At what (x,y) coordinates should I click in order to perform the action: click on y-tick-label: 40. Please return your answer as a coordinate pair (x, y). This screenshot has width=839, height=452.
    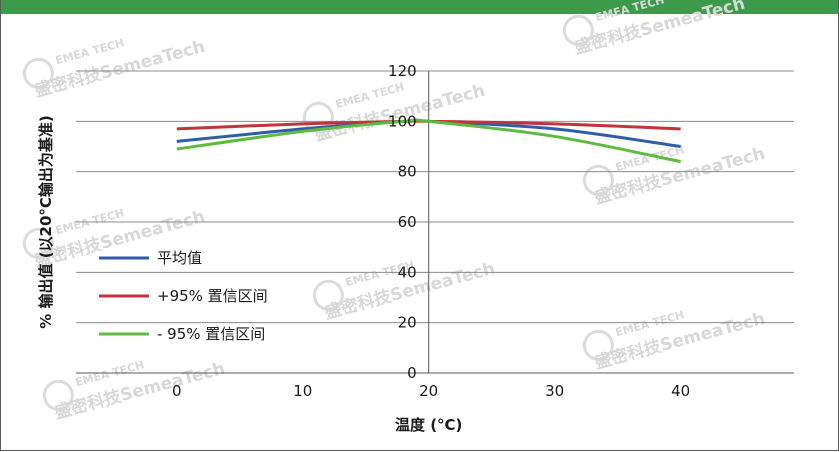
    Looking at the image, I should click on (407, 272).